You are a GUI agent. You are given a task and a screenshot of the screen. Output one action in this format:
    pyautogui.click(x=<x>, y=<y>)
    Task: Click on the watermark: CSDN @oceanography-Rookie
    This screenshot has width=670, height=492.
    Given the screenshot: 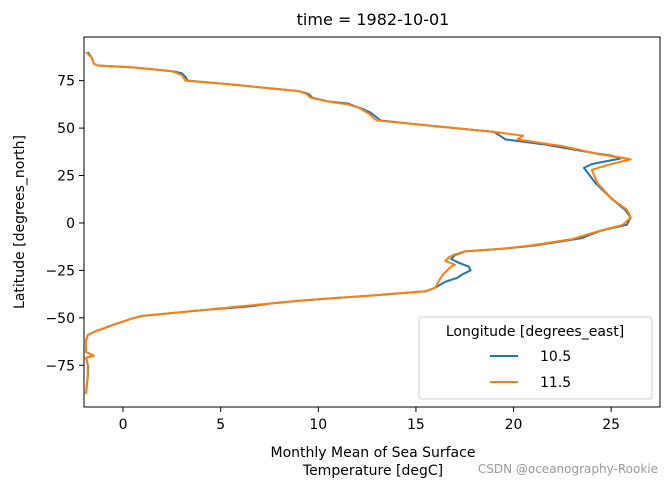 What is the action you would take?
    pyautogui.click(x=567, y=469)
    